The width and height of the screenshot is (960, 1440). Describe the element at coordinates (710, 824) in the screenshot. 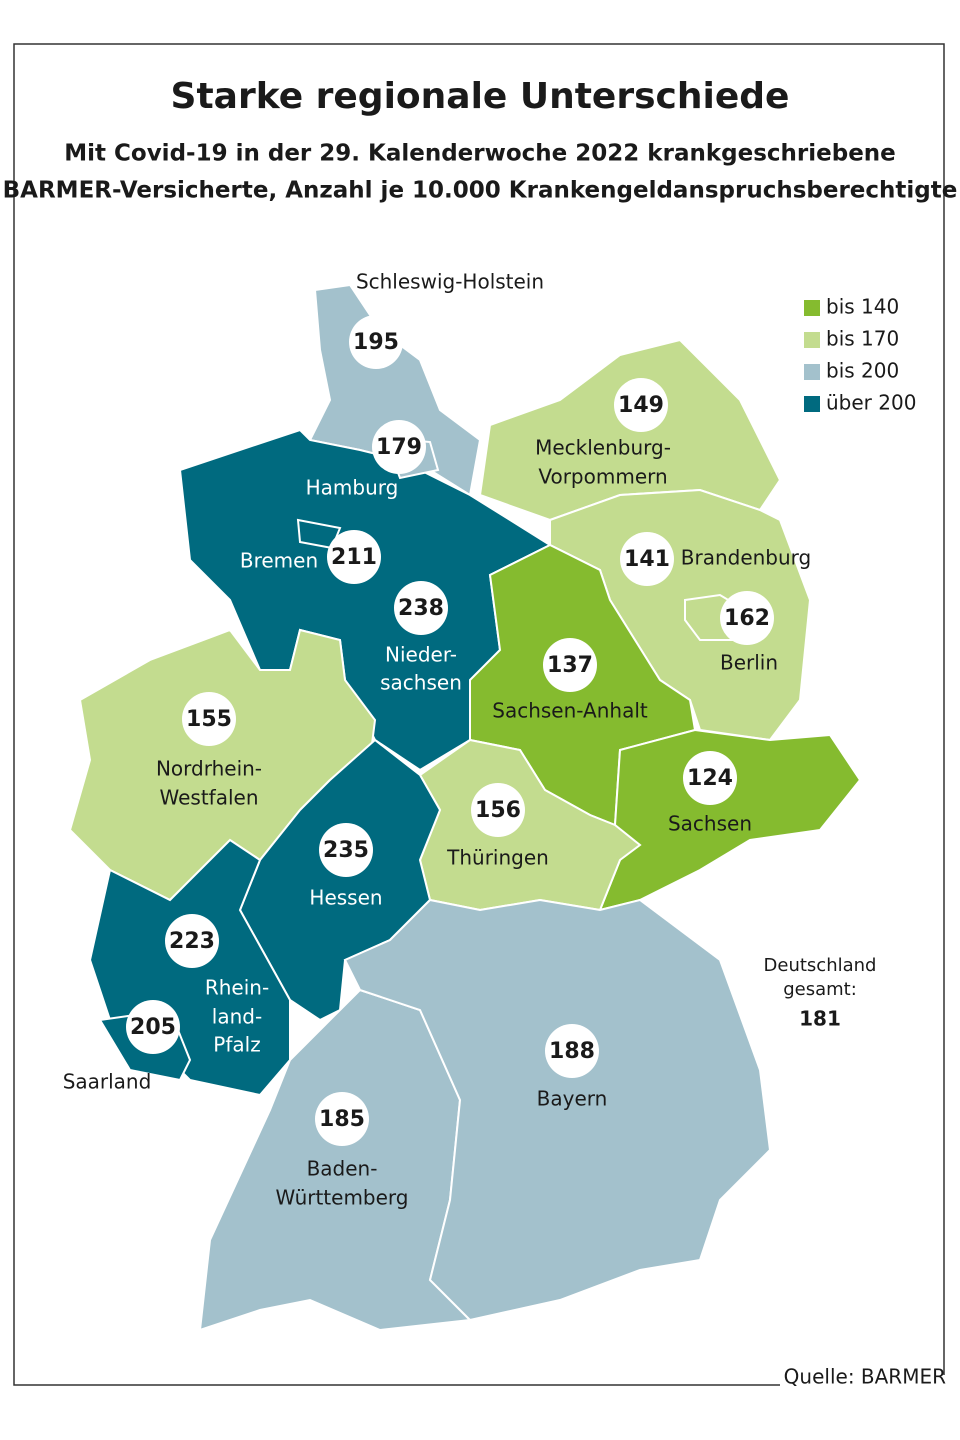

I see `region-name: Sachsen` at that location.